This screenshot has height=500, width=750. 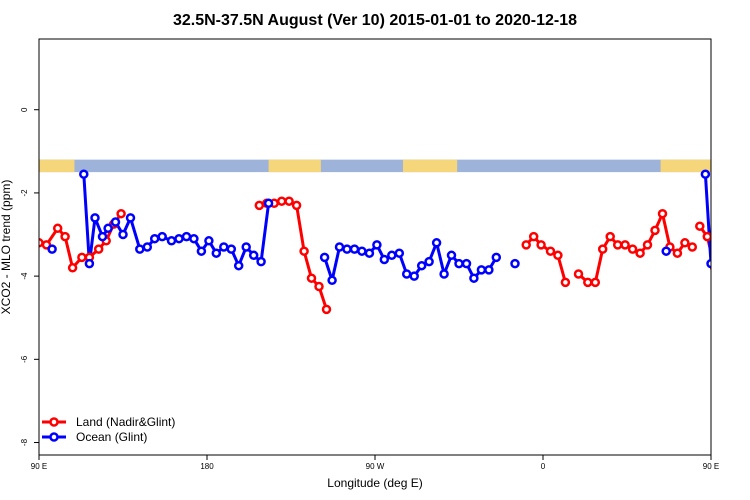 What do you see at coordinates (6, 247) in the screenshot?
I see `y-axis-label: XCO2 - MLO trend (ppm)` at bounding box center [6, 247].